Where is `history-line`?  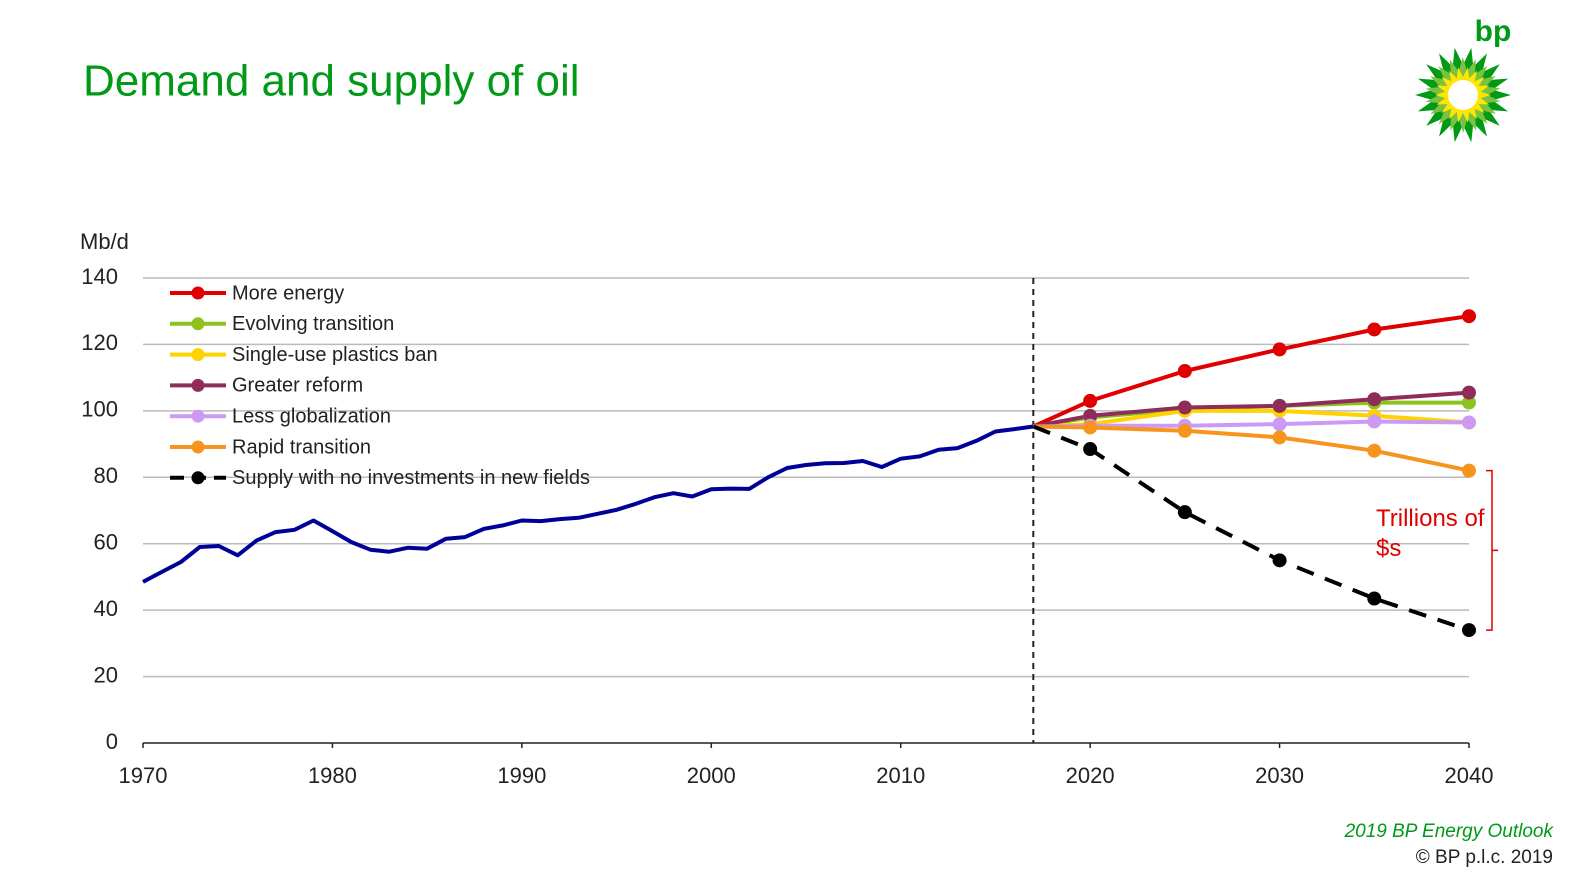
history-line is located at coordinates (588, 504).